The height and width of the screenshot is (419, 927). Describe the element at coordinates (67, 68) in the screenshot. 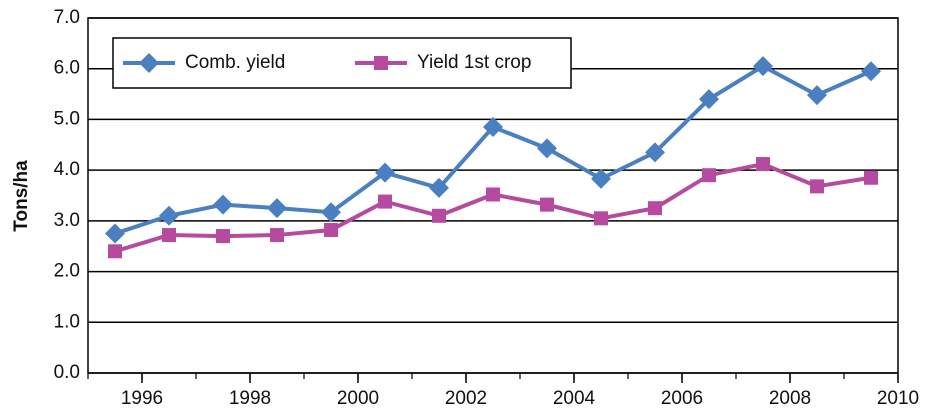

I see `y-tick-label: 6.0` at that location.